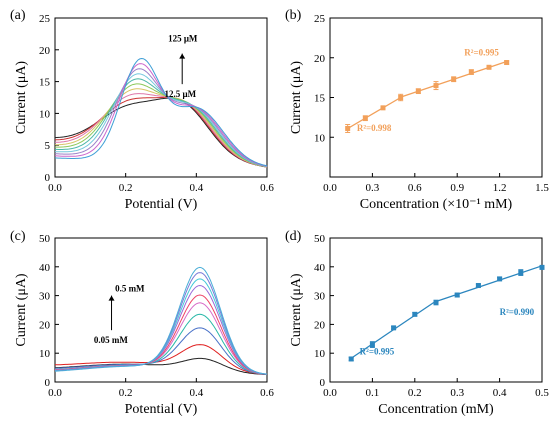 The image size is (550, 444). Describe the element at coordinates (542, 188) in the screenshot. I see `x-tick-label: 1.5` at that location.